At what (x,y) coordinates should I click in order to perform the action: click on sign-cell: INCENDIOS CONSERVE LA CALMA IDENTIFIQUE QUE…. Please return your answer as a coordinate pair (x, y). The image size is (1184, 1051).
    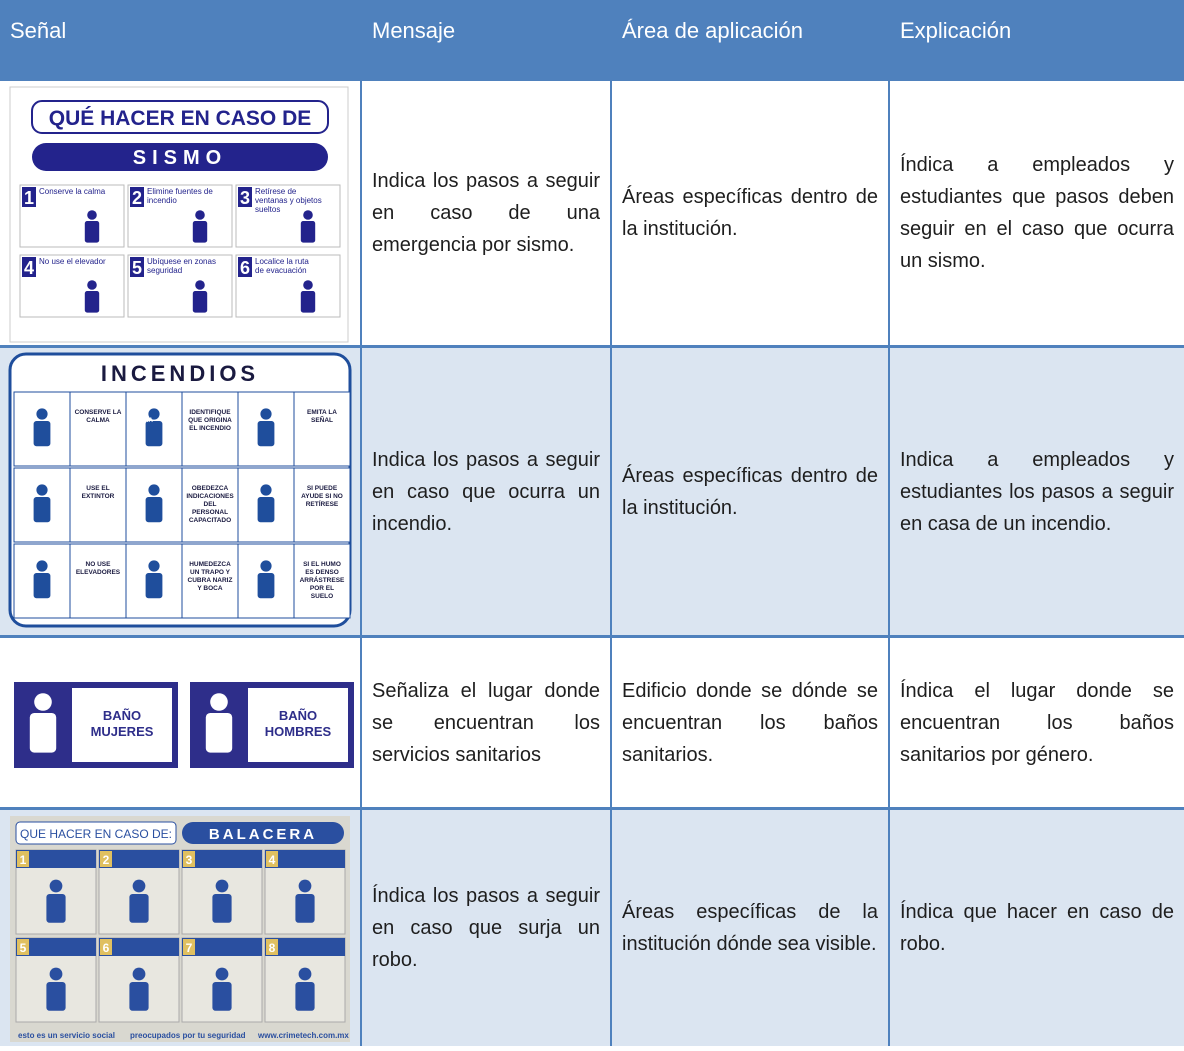
    Looking at the image, I should click on (181, 491).